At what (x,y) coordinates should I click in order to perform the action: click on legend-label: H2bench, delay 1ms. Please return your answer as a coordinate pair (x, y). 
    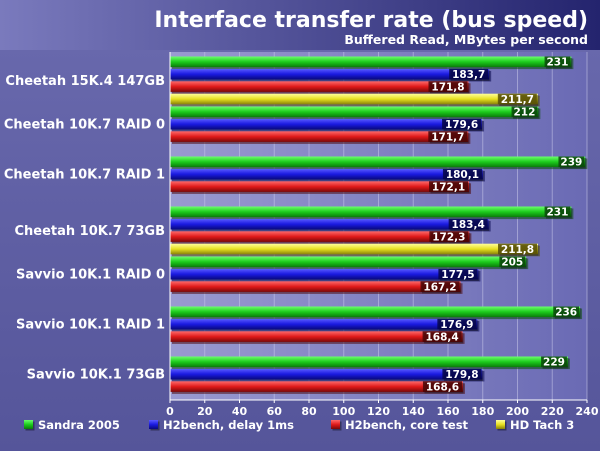
    Looking at the image, I should click on (228, 425).